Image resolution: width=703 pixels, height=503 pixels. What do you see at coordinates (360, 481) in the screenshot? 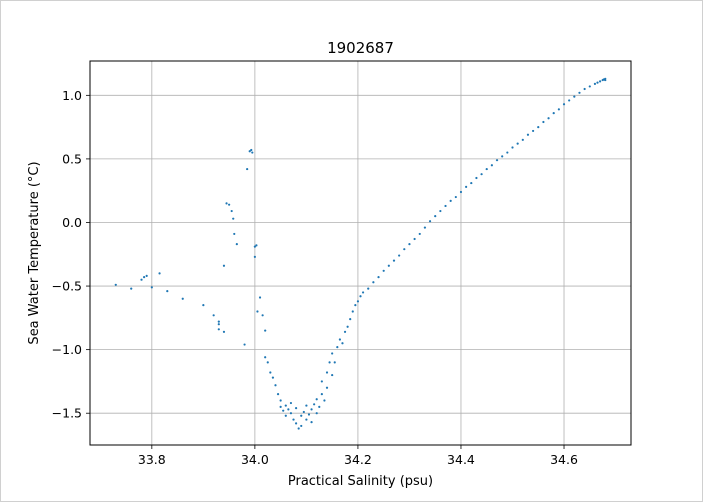
I see `x-axis-label: Practical Salinity (psu)` at bounding box center [360, 481].